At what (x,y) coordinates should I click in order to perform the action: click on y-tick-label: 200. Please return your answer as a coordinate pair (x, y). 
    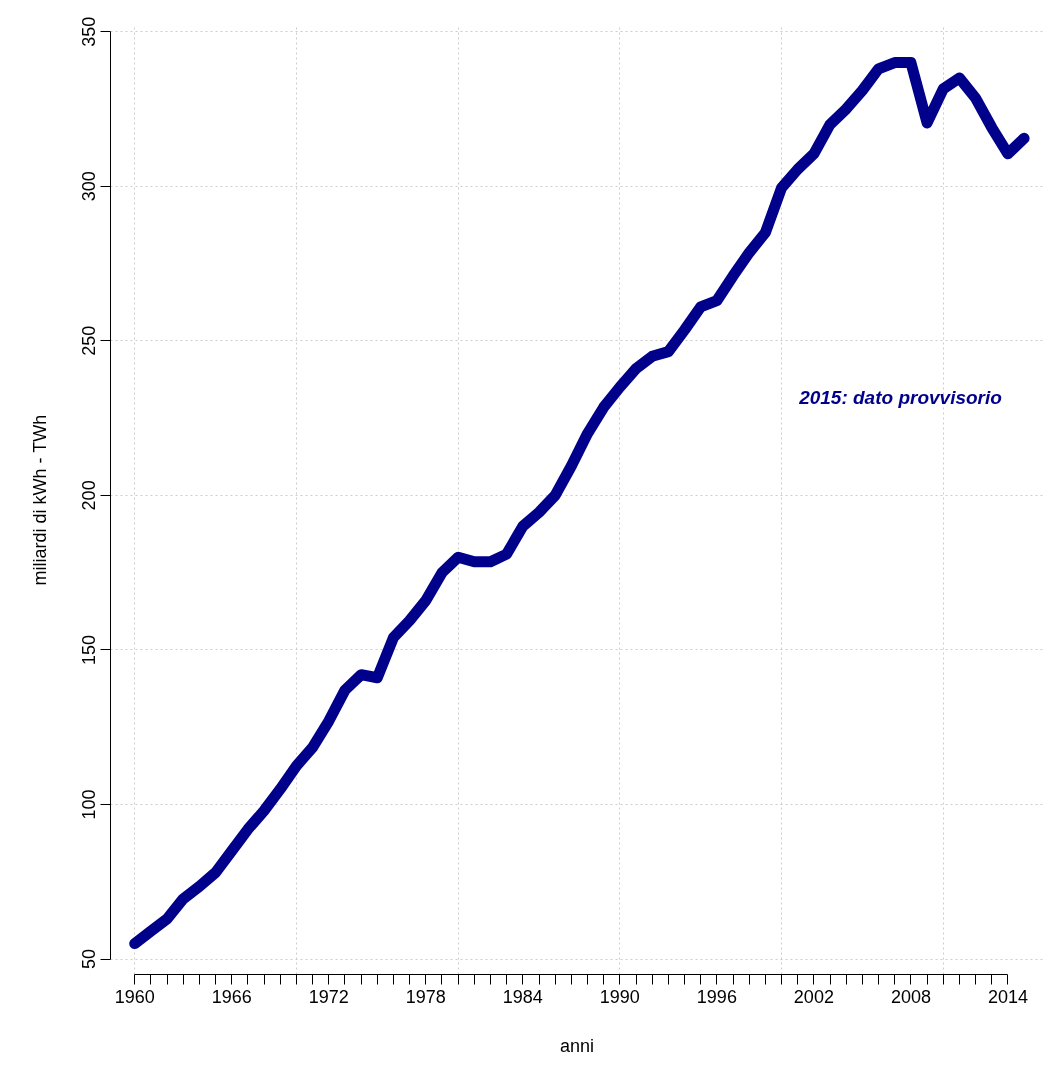
    Looking at the image, I should click on (89, 495).